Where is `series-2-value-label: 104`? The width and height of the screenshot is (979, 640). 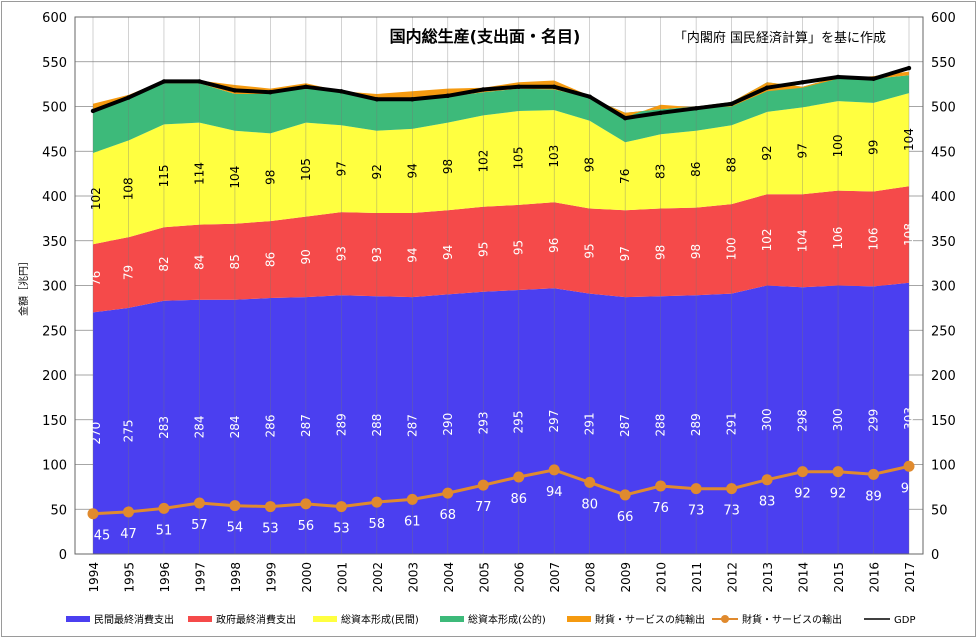
series-2-value-label: 104 is located at coordinates (803, 240).